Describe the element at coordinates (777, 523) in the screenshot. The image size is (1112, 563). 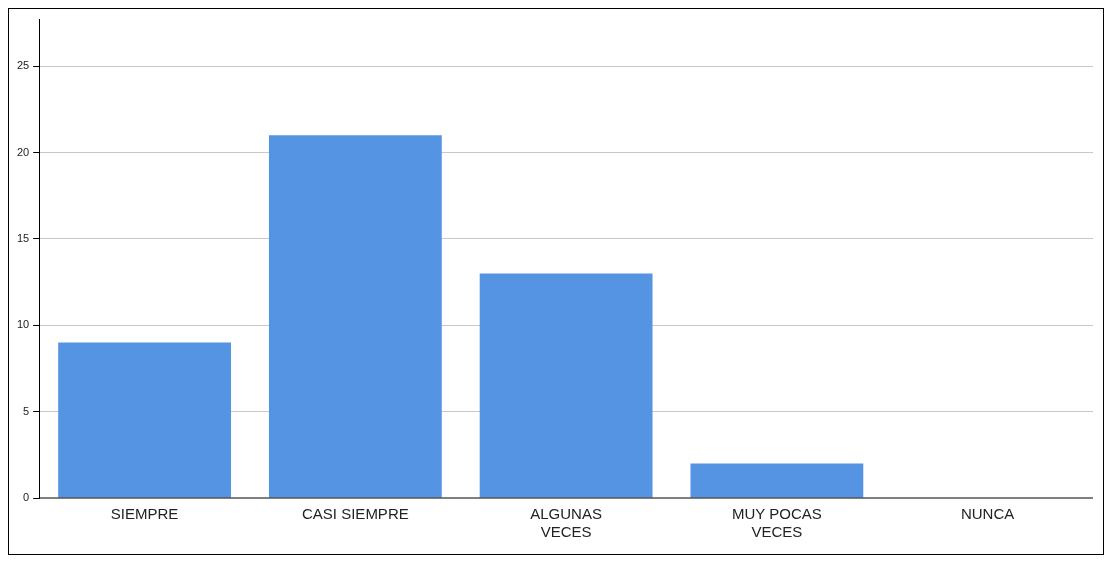
I see `x-tick-label: MUY POCAS VECES` at that location.